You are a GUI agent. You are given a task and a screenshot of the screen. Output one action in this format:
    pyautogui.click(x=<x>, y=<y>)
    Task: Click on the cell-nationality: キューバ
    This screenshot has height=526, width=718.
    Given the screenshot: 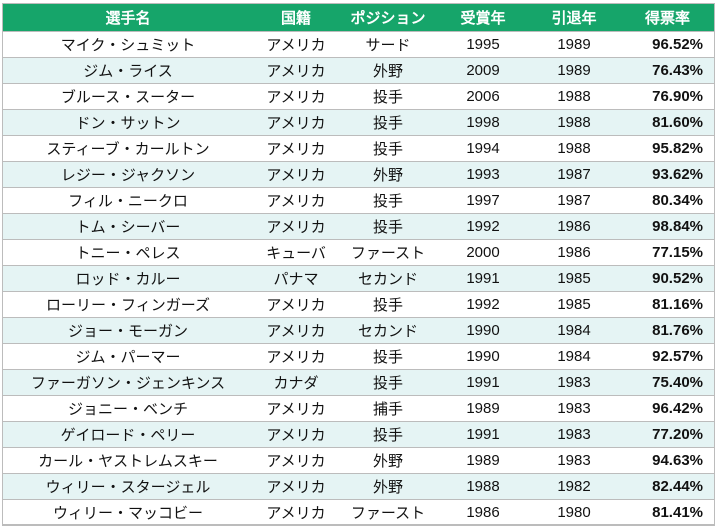 What is the action you would take?
    pyautogui.click(x=296, y=252)
    